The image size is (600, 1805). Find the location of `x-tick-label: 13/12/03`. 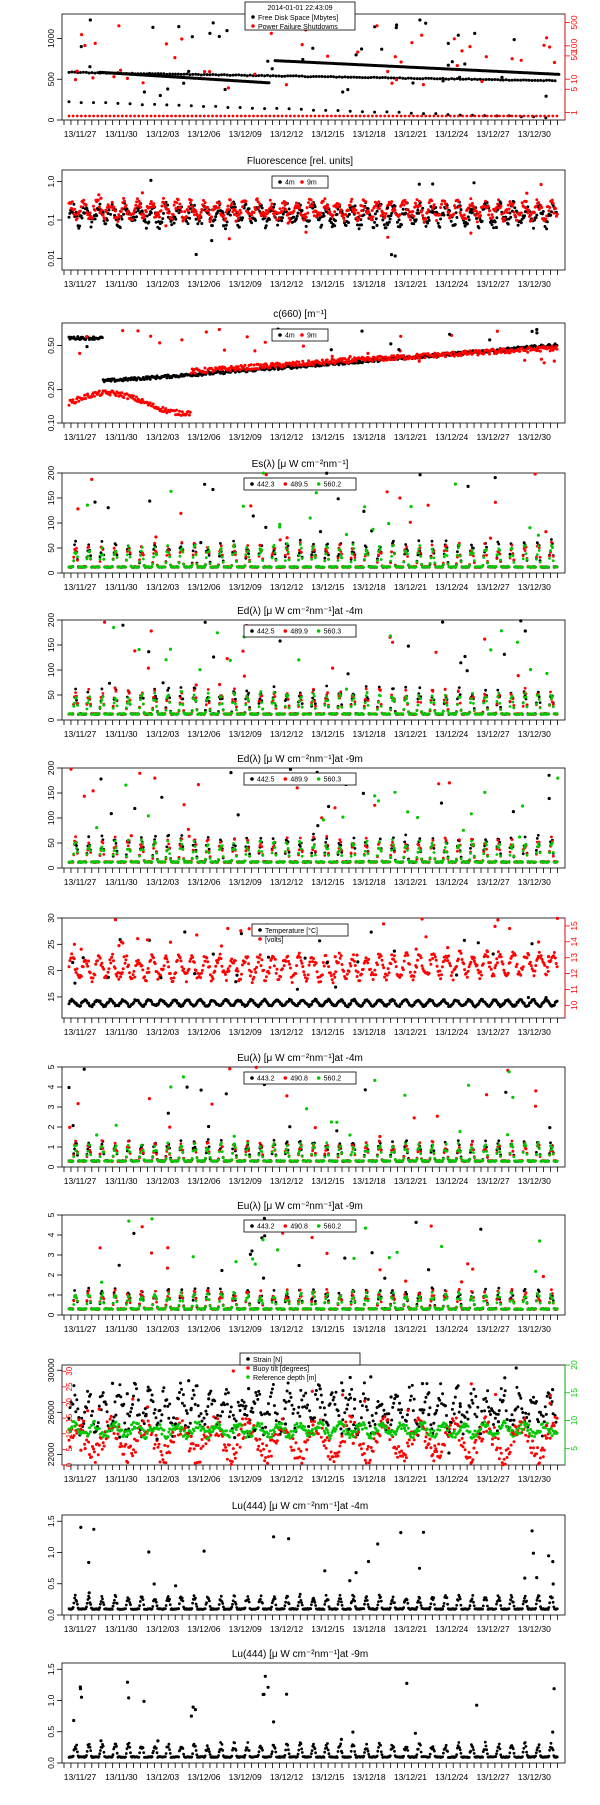

x-tick-label: 13/12/03 is located at coordinates (162, 134).